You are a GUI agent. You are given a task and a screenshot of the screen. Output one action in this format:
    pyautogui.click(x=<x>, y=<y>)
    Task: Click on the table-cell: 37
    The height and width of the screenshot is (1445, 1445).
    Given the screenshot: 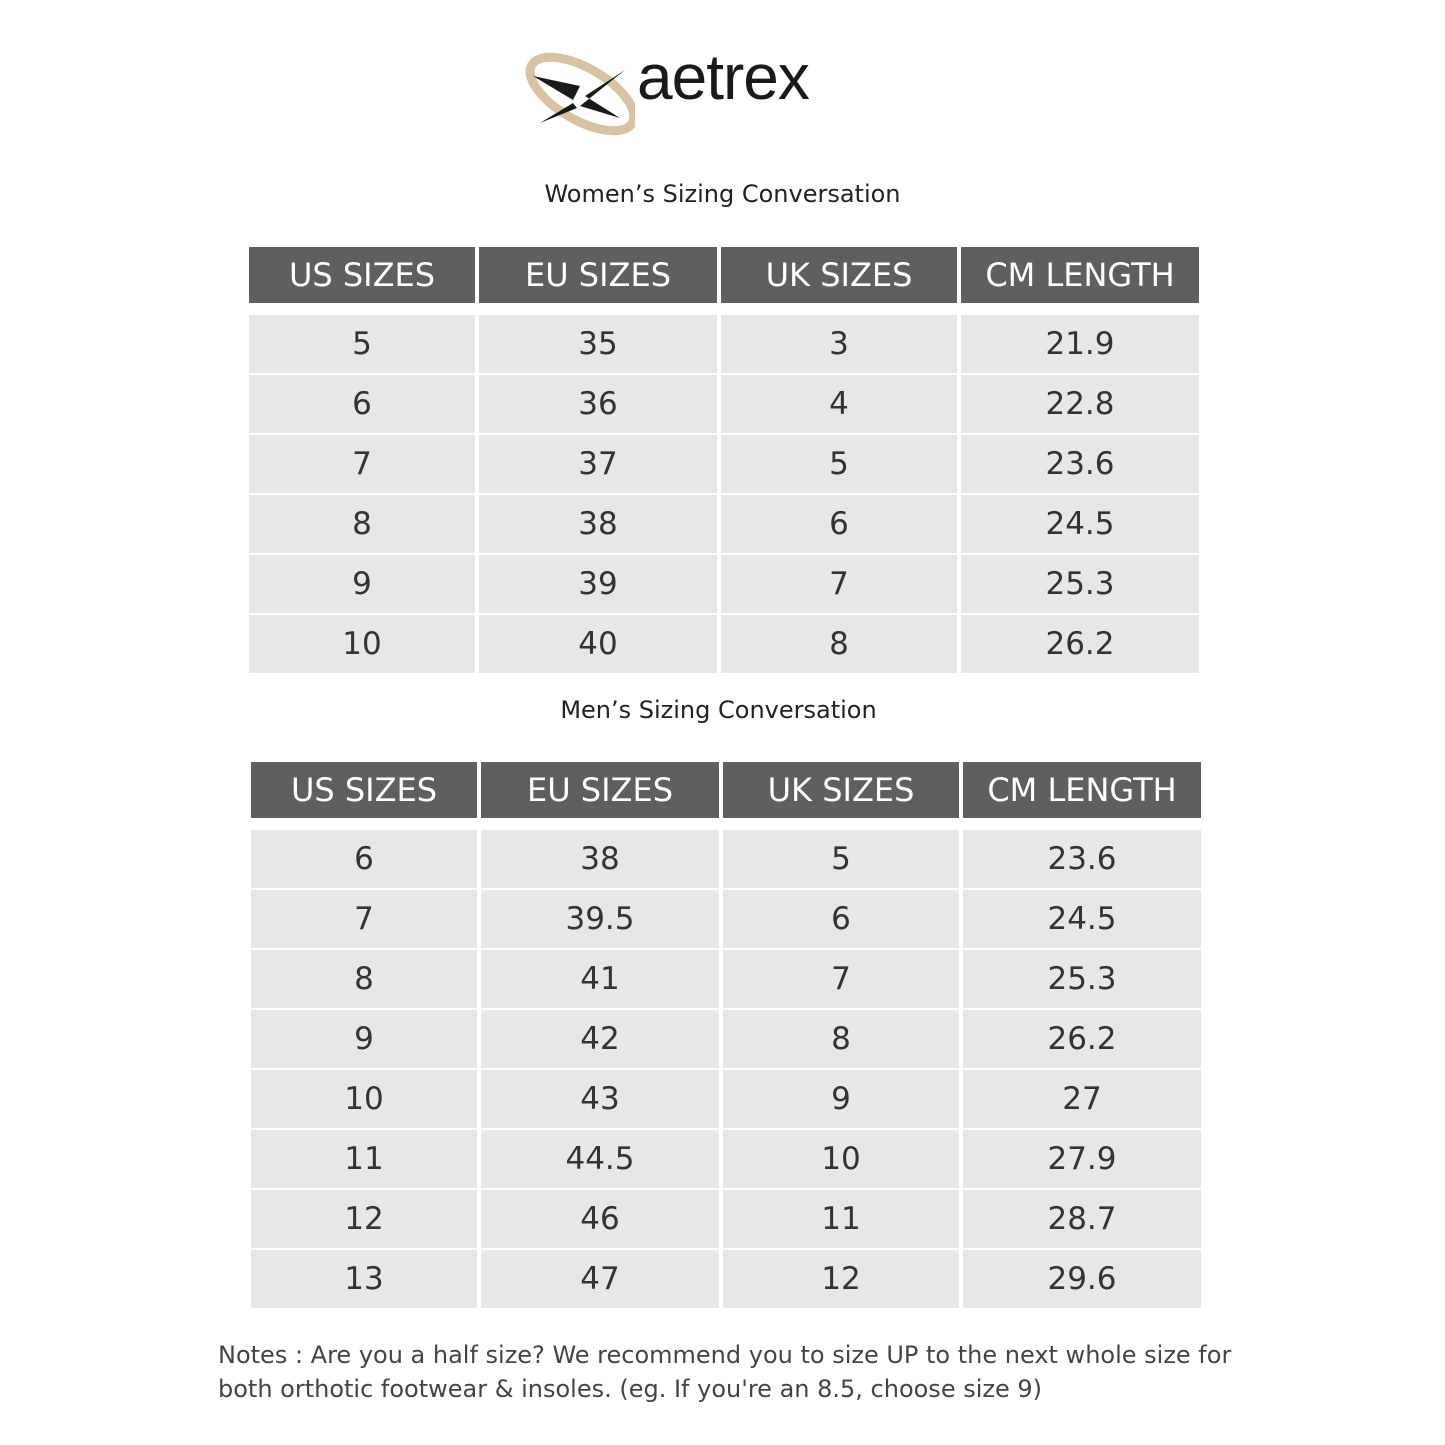 What is the action you would take?
    pyautogui.click(x=598, y=464)
    